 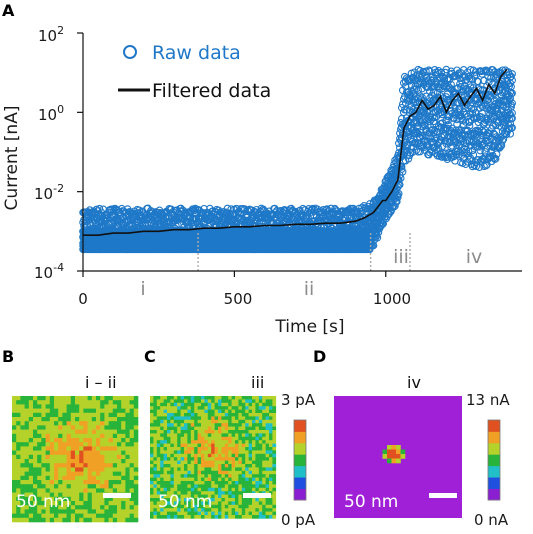 What do you see at coordinates (474, 257) in the screenshot?
I see `phase-label-iv: iv` at bounding box center [474, 257].